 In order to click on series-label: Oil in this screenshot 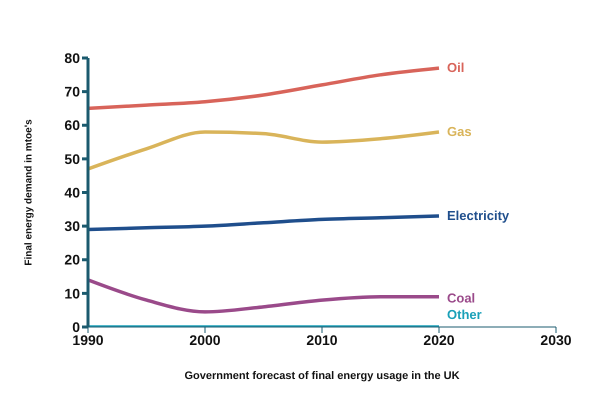, I will do `click(455, 68)`.